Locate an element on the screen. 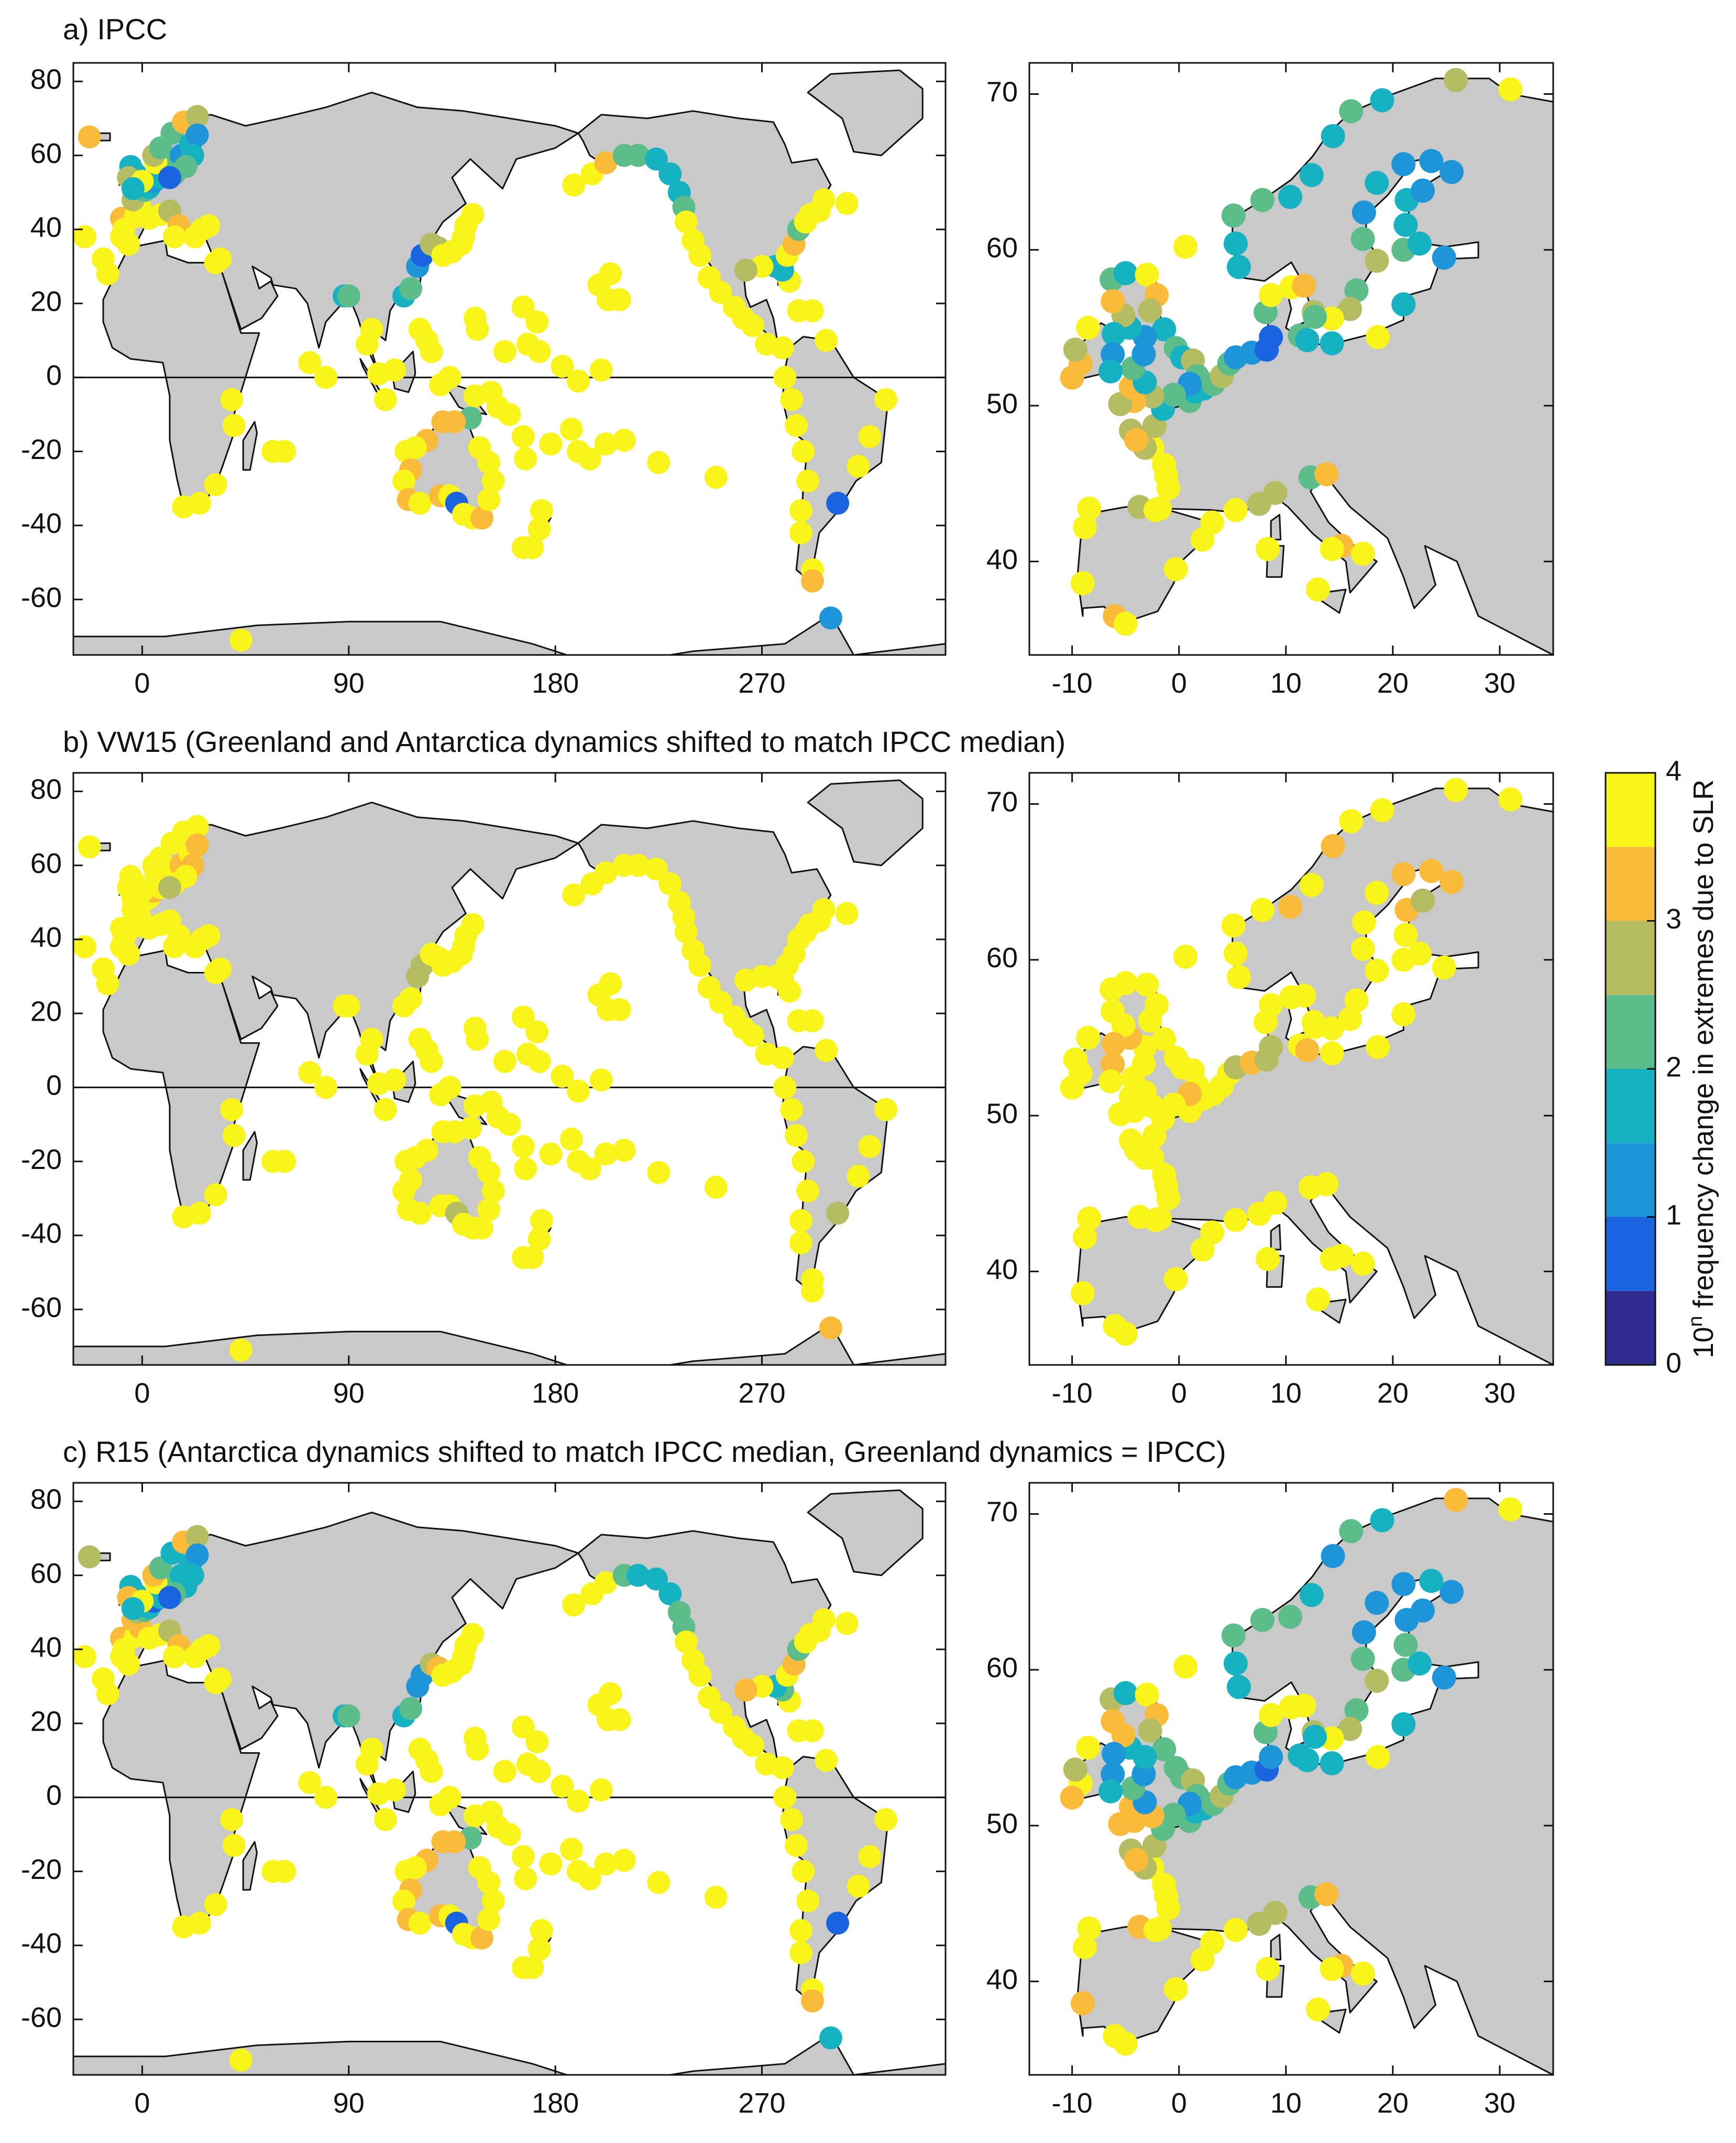  y-tick-label: 40 is located at coordinates (1002, 1980).